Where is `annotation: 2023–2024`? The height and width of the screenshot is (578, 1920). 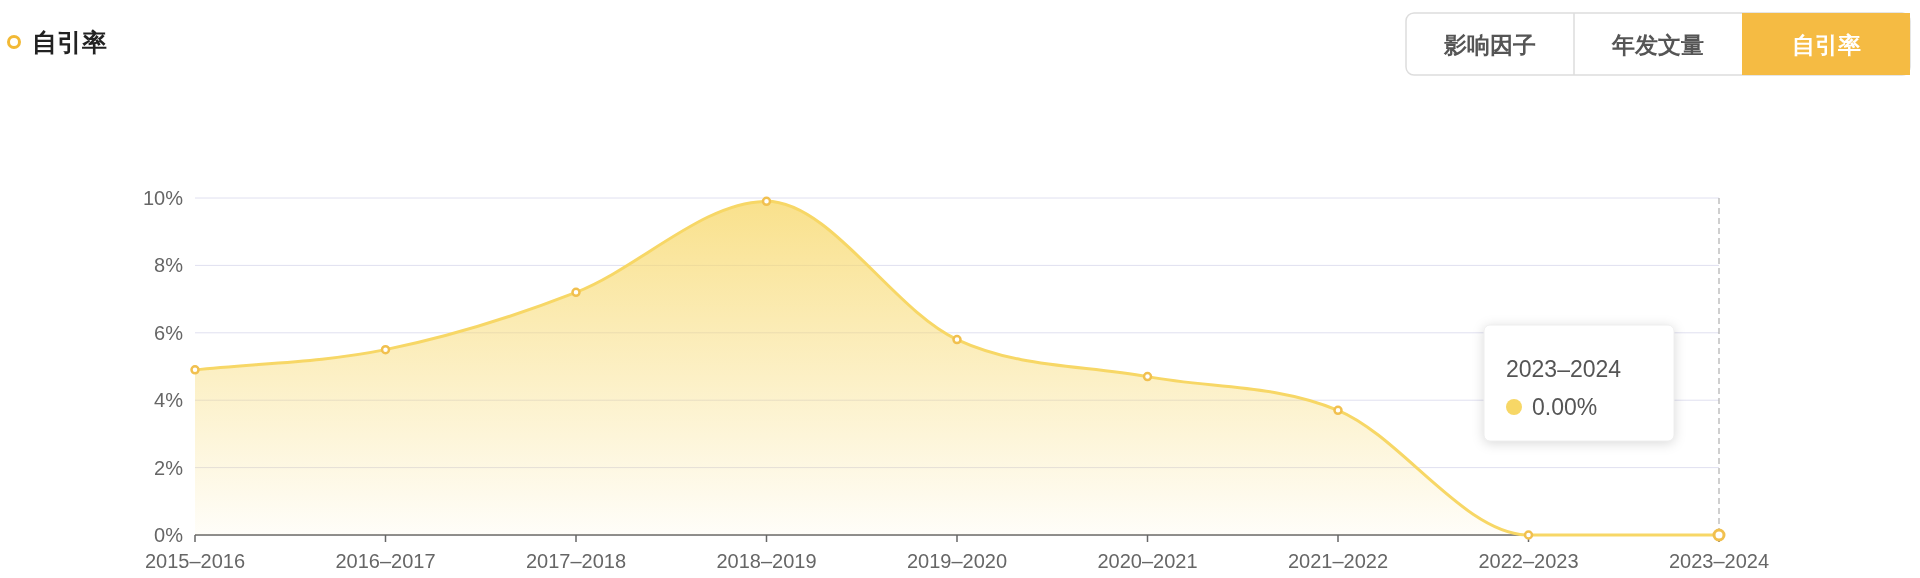 annotation: 2023–2024 is located at coordinates (1564, 369).